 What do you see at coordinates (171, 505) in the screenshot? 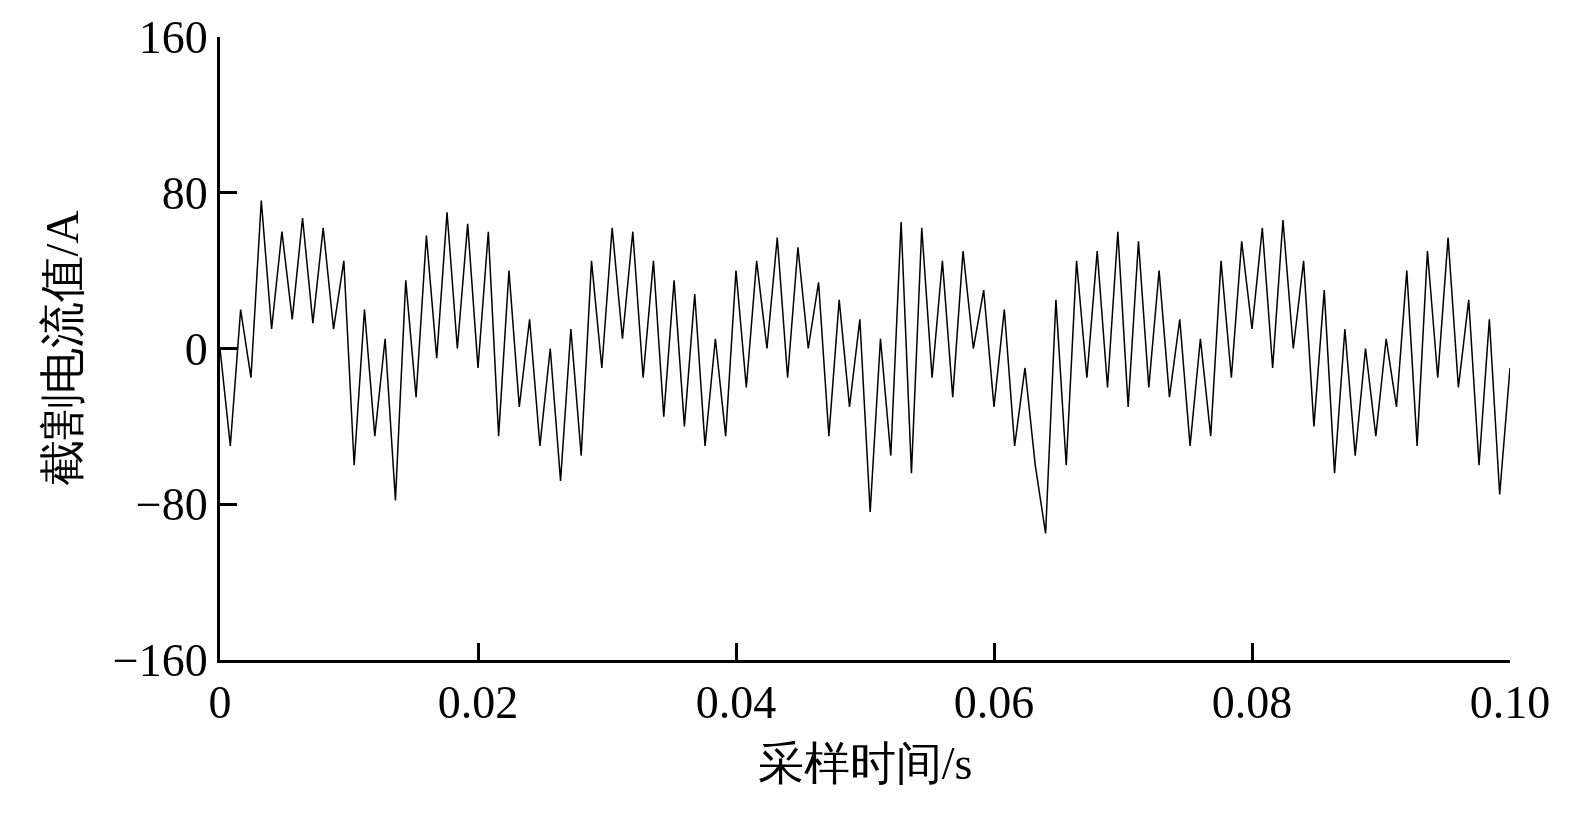
I see `y-tick-label: −80` at bounding box center [171, 505].